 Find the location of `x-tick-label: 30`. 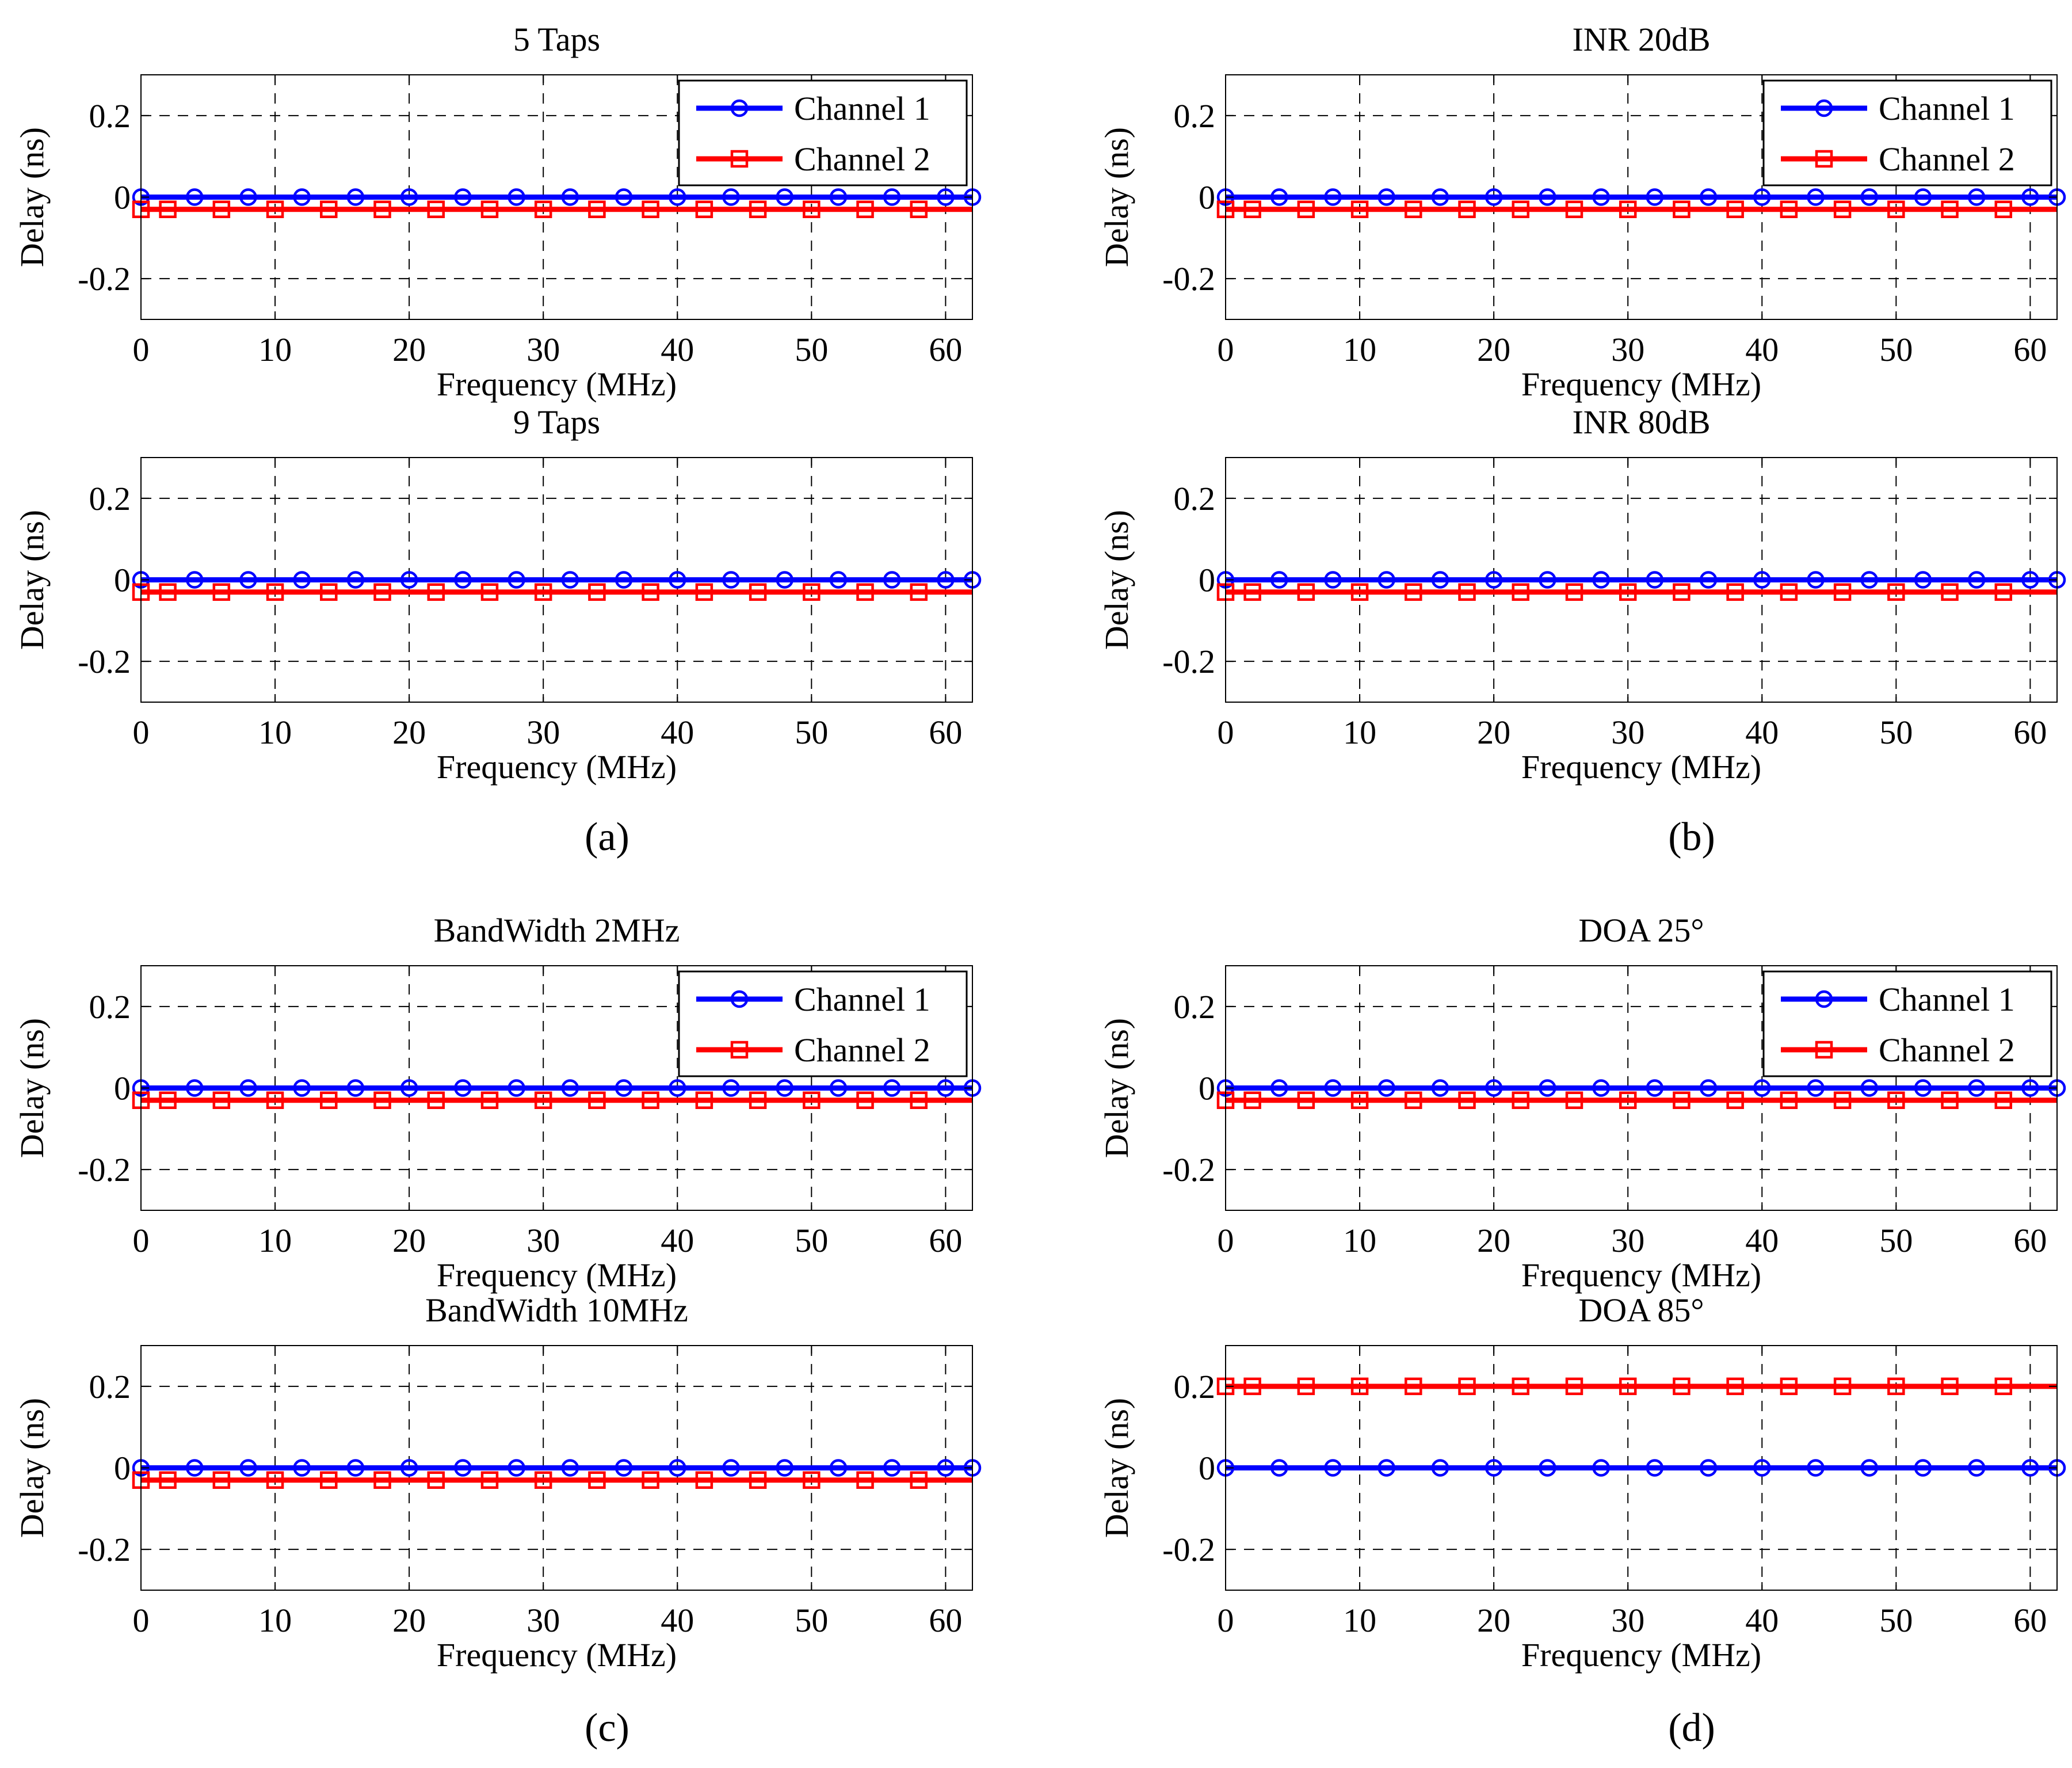

x-tick-label: 30 is located at coordinates (1627, 1240).